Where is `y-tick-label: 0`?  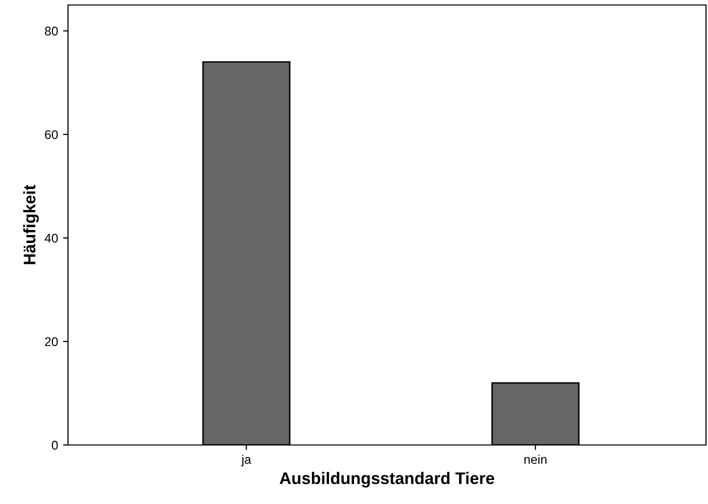 y-tick-label: 0 is located at coordinates (55, 445).